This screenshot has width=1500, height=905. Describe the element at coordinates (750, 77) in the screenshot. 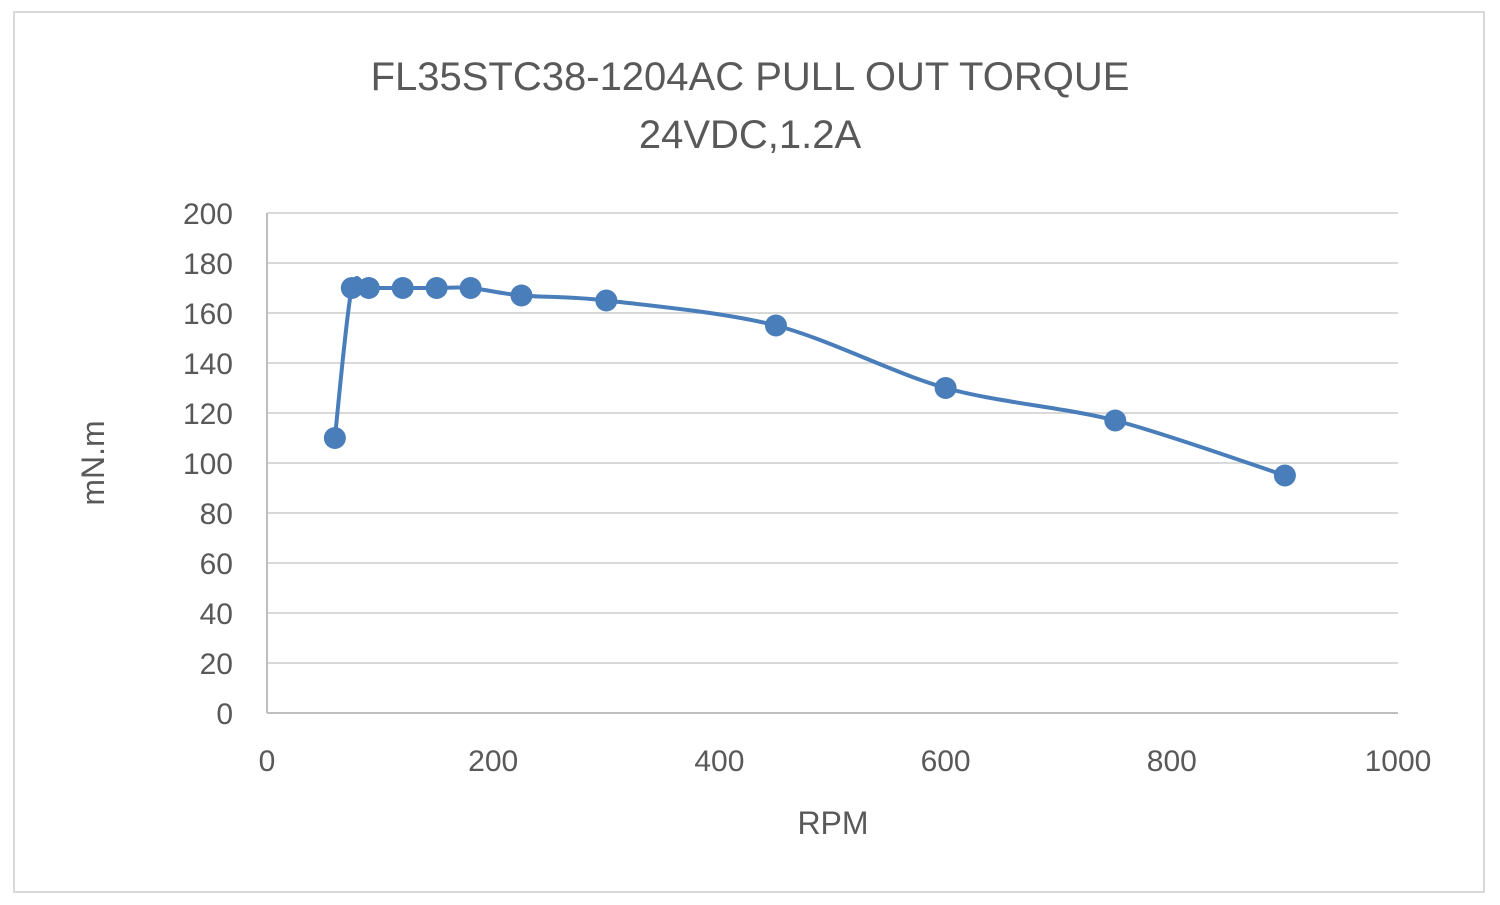

I see `chart-title: FL35STC38-1204AC PULL OUT TORQUE` at that location.